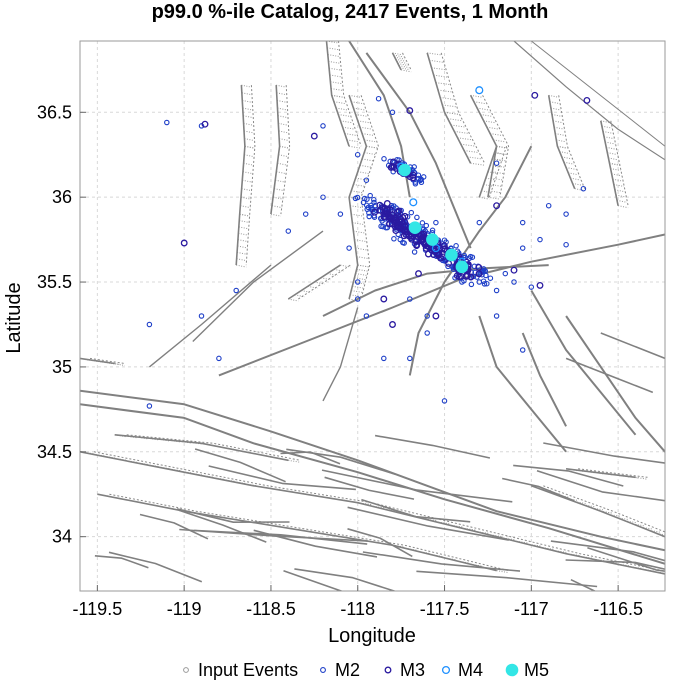 Image resolution: width=700 pixels, height=687 pixels. Describe the element at coordinates (62, 367) in the screenshot. I see `y-tick-label: 35` at that location.